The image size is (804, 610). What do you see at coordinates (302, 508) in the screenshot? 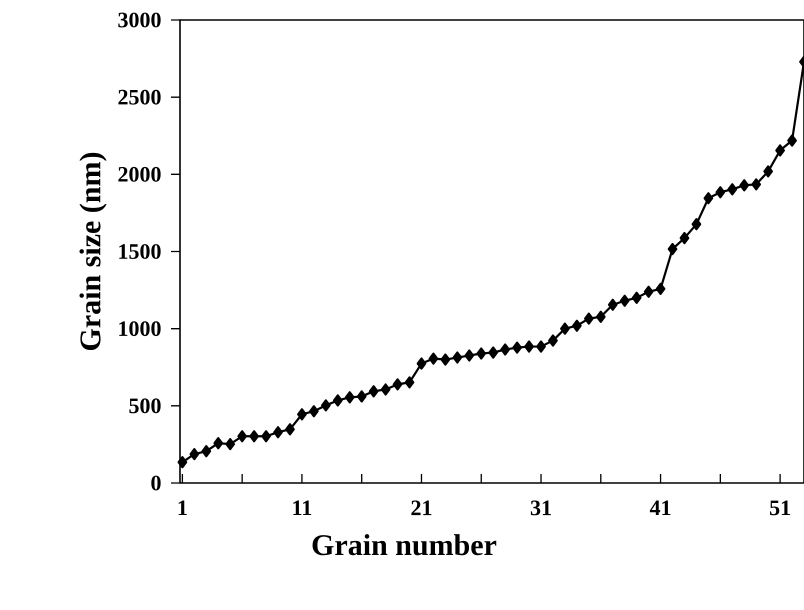
I see `x-tick-label: 11` at bounding box center [302, 508].